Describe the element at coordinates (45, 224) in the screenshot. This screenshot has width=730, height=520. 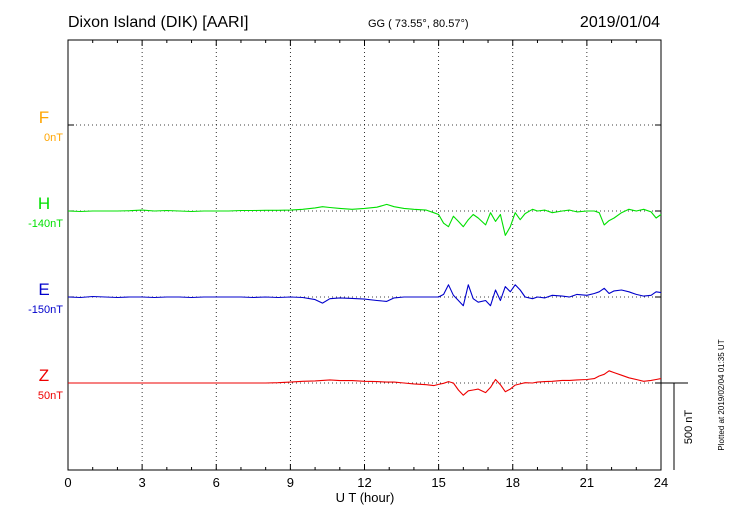
I see `component-baseline-H: -140nT` at that location.